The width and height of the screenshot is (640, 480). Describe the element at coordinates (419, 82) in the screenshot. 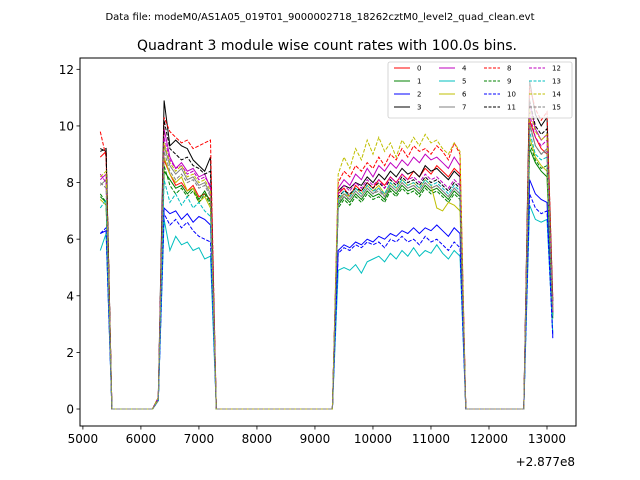

I see `legend-label-1: 1` at that location.